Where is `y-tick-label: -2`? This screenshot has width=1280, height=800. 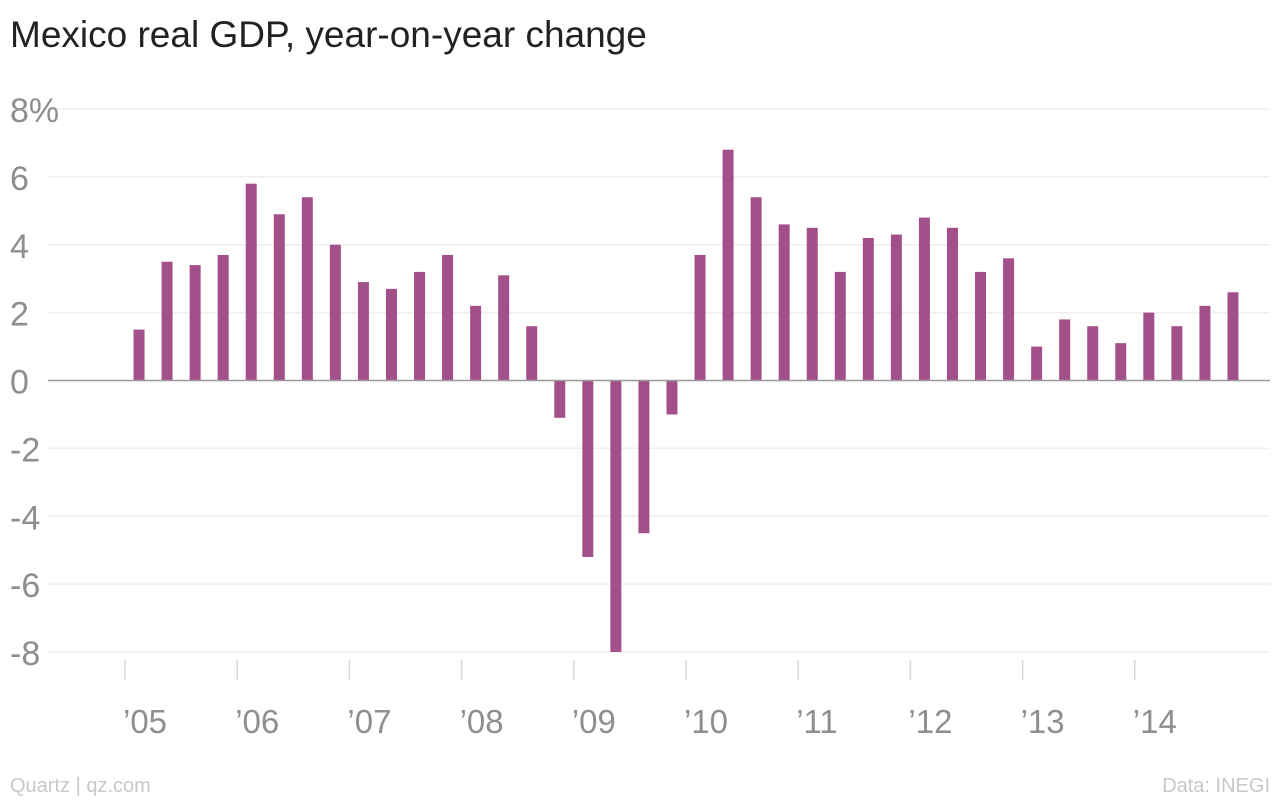 y-tick-label: -2 is located at coordinates (25, 450).